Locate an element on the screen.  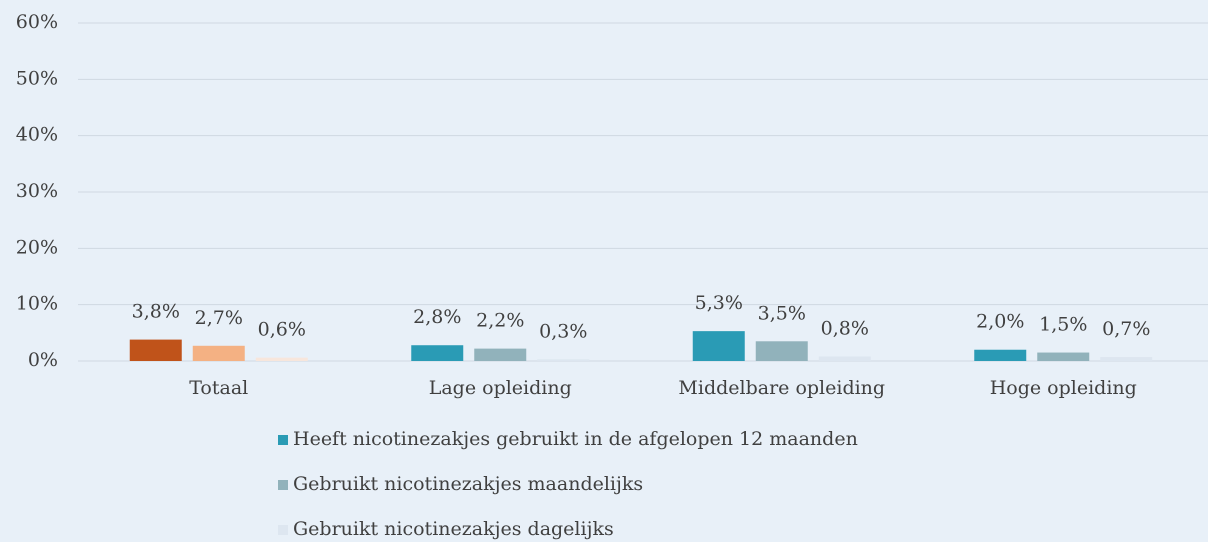
value-label: 5,3% is located at coordinates (719, 303).